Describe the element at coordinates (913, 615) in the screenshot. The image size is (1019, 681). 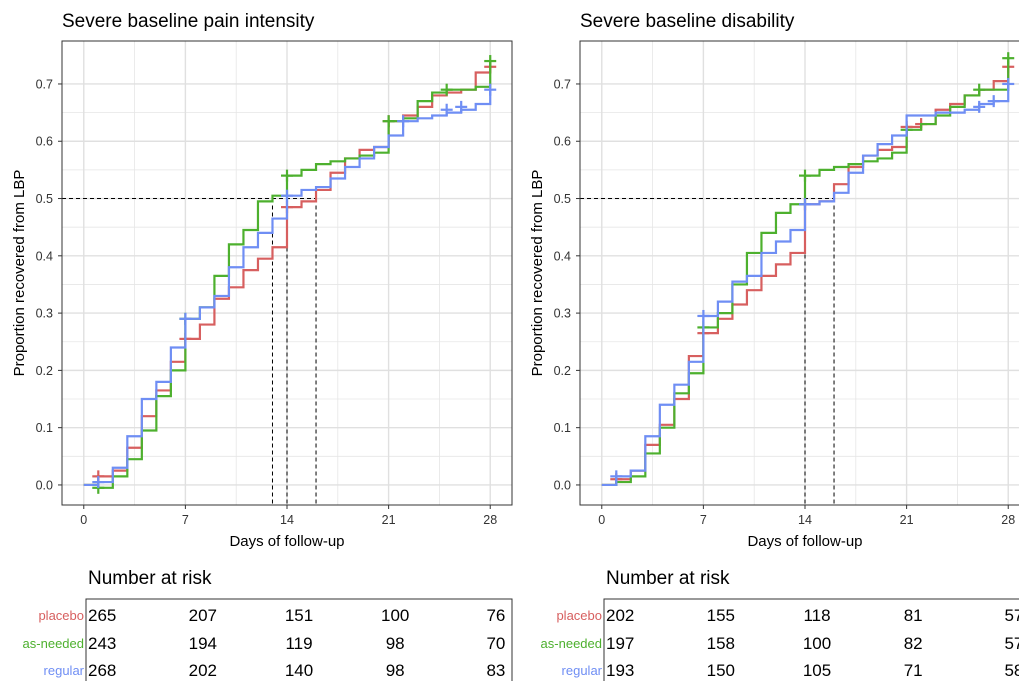
I see `risk-count: 81` at that location.